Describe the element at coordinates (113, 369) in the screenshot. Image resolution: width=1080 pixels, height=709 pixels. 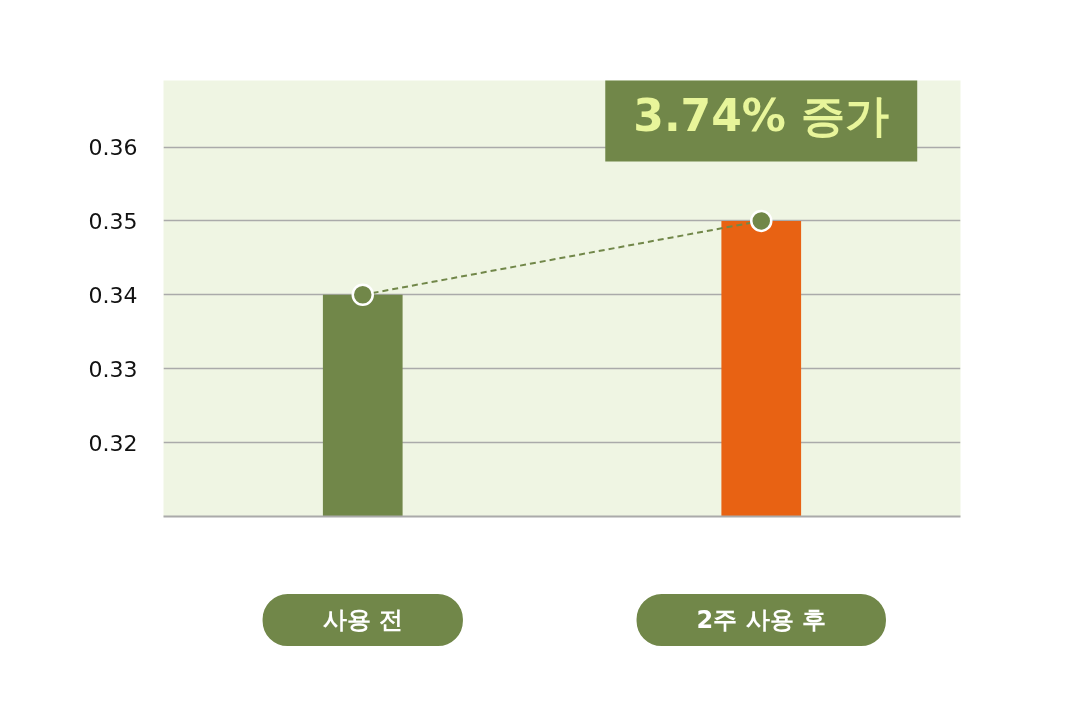
I see `y-tick-label: 0.33` at that location.